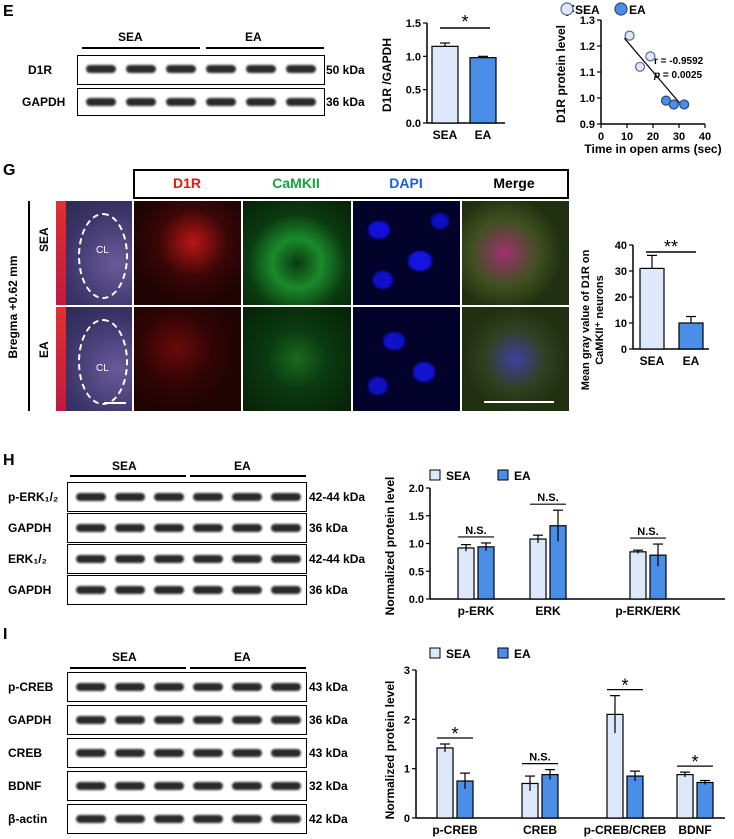 The height and width of the screenshot is (839, 734). What do you see at coordinates (44, 349) in the screenshot?
I see `g-row-label-ea: EA` at bounding box center [44, 349].